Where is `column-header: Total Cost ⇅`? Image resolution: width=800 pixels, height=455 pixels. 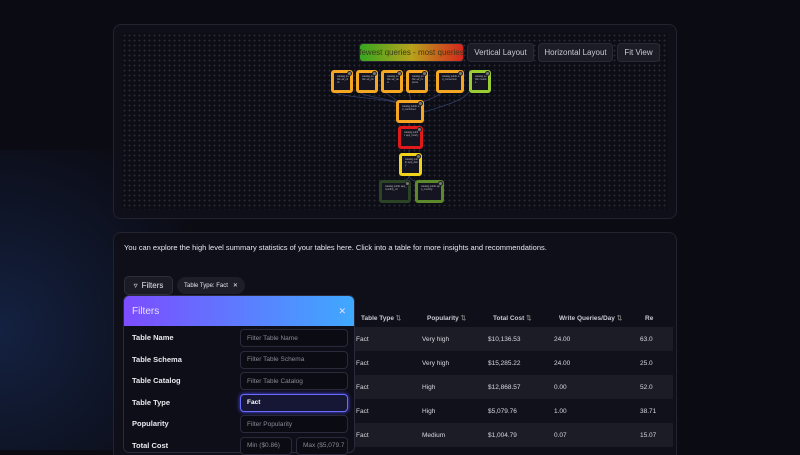
column-header: Total Cost ⇅ is located at coordinates (518, 318).